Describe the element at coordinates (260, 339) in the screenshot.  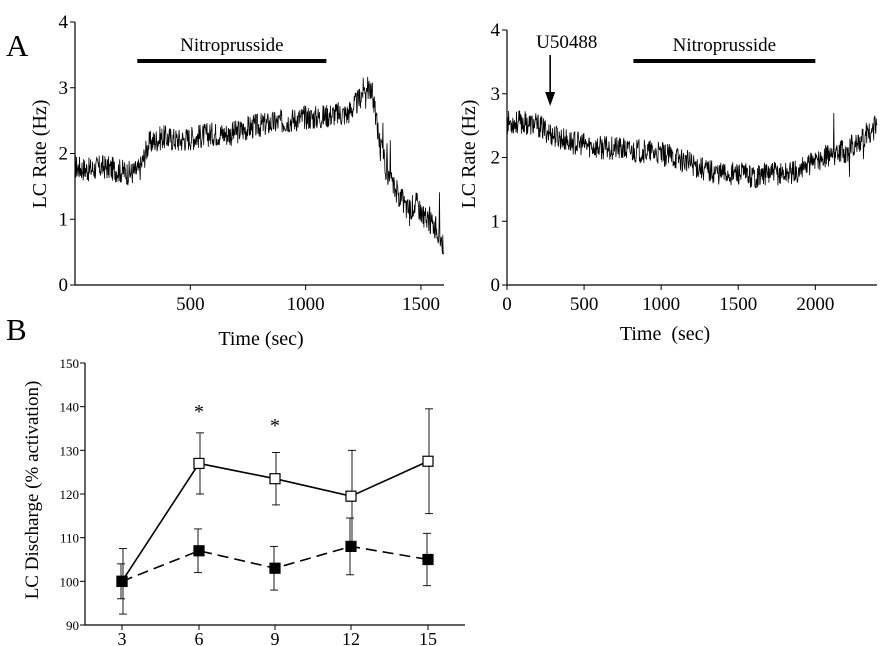
I see `xlabel-a-left: Time (sec)` at that location.